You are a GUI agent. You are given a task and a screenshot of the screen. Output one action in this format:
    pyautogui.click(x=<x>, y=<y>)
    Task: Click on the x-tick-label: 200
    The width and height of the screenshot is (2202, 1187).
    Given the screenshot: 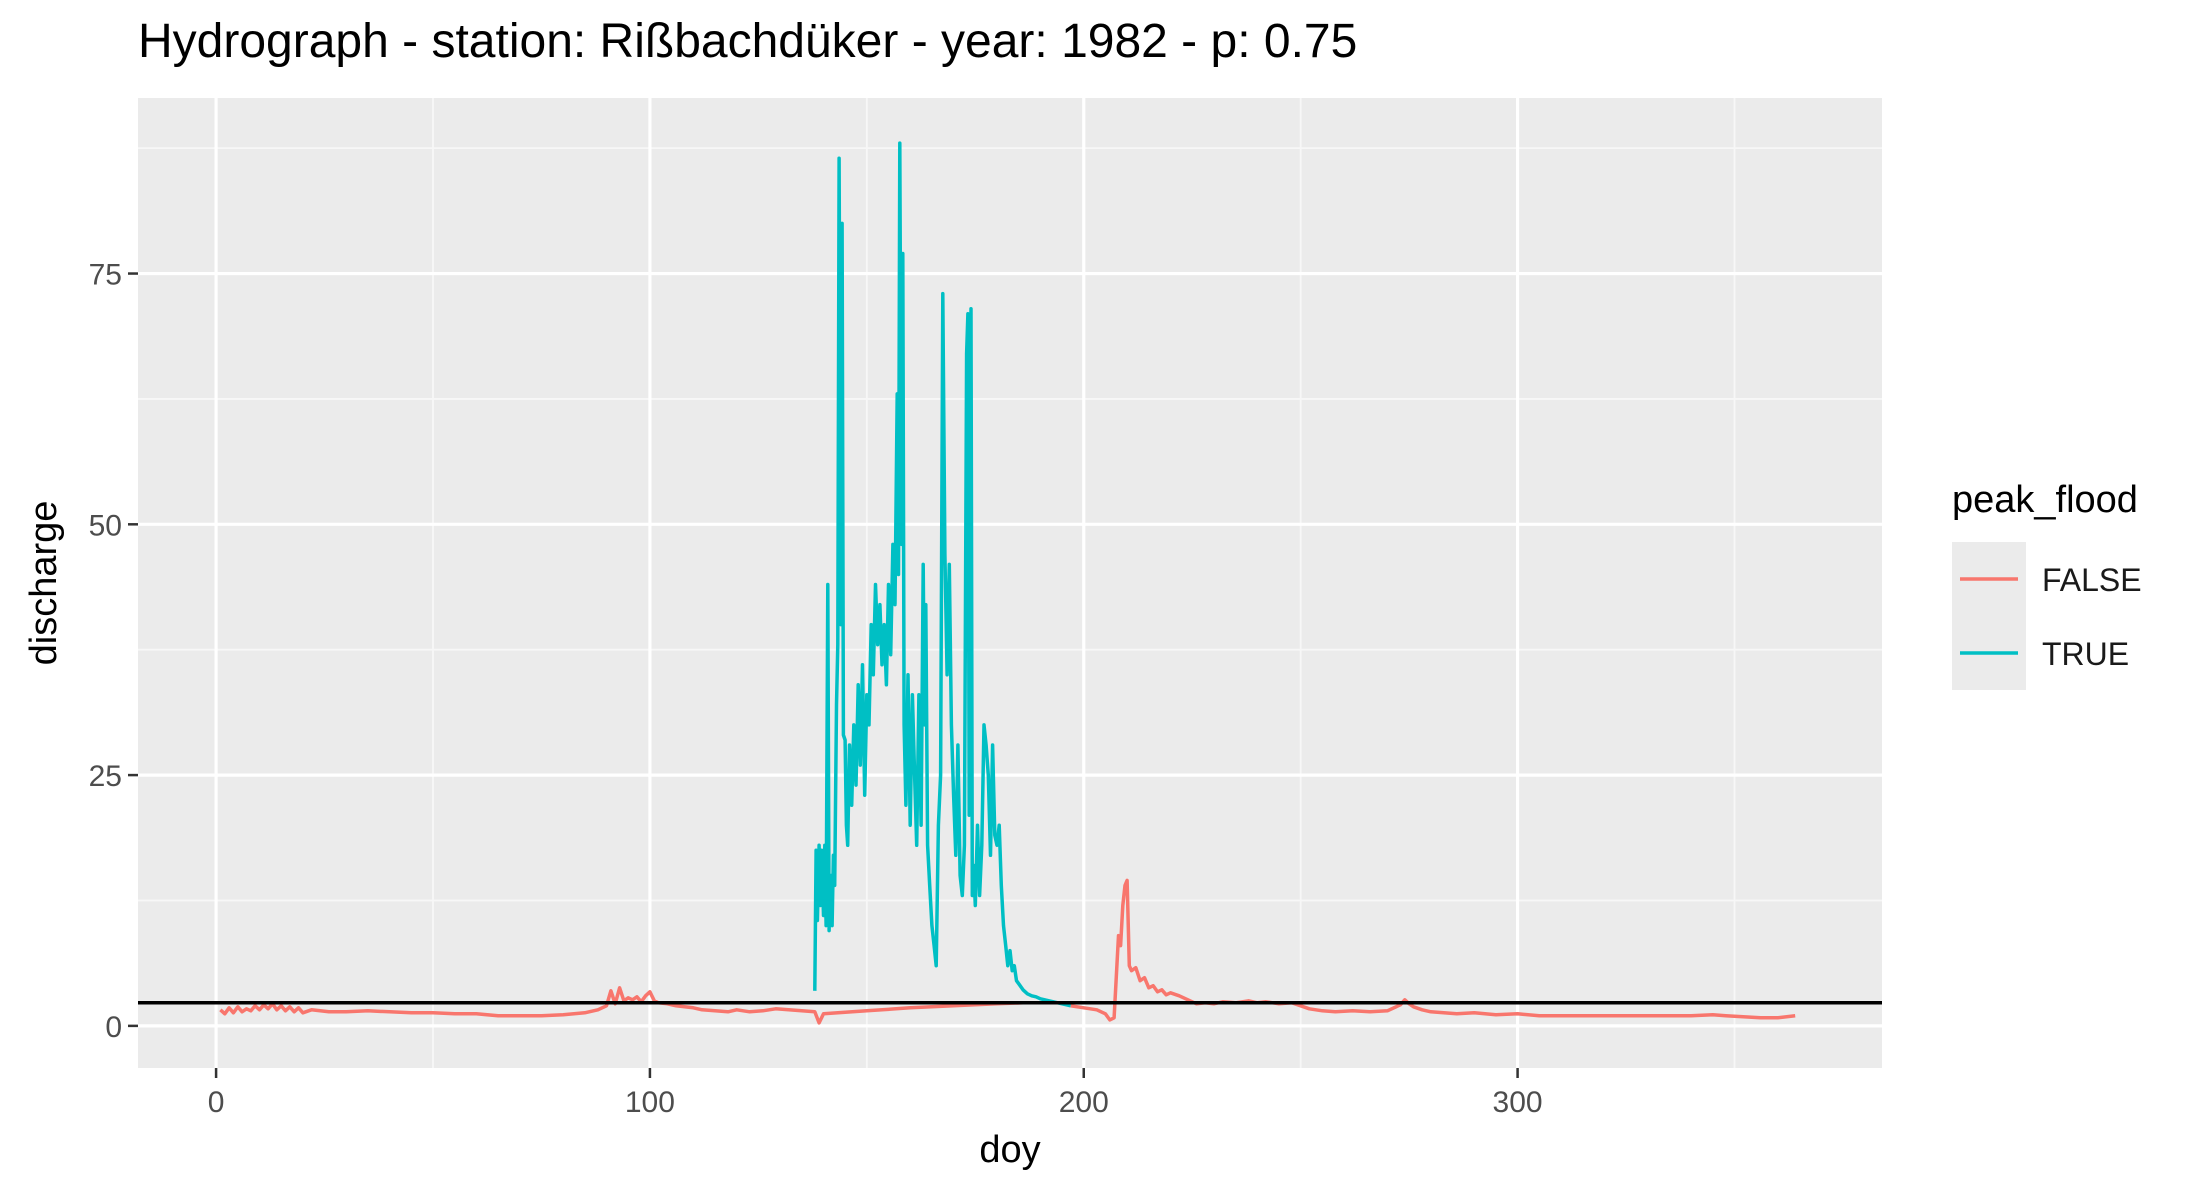 What is the action you would take?
    pyautogui.click(x=1084, y=1102)
    